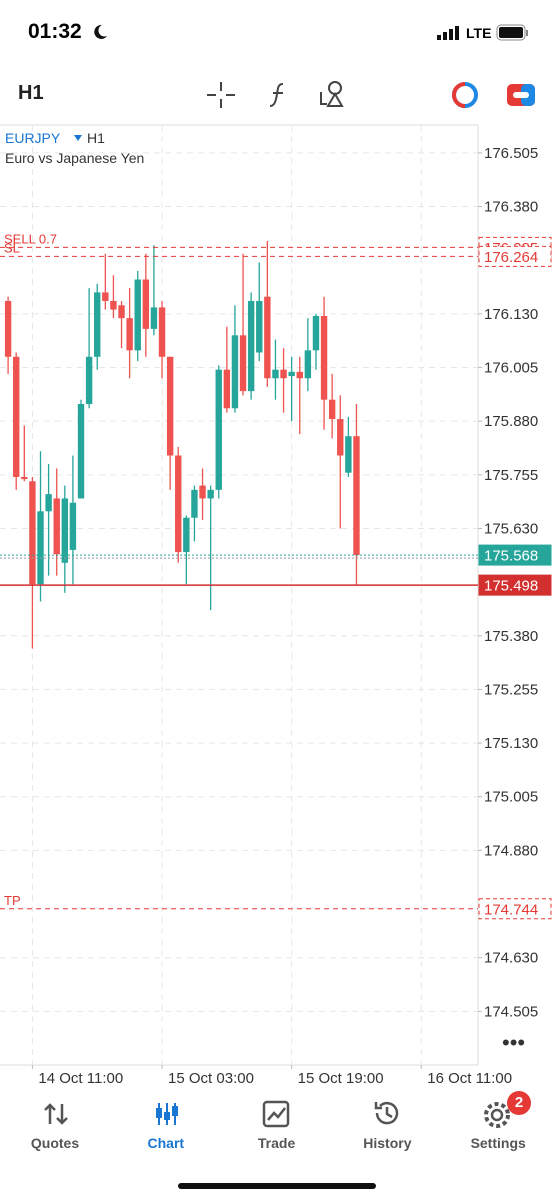  What do you see at coordinates (521, 95) in the screenshot?
I see `trade-button` at bounding box center [521, 95].